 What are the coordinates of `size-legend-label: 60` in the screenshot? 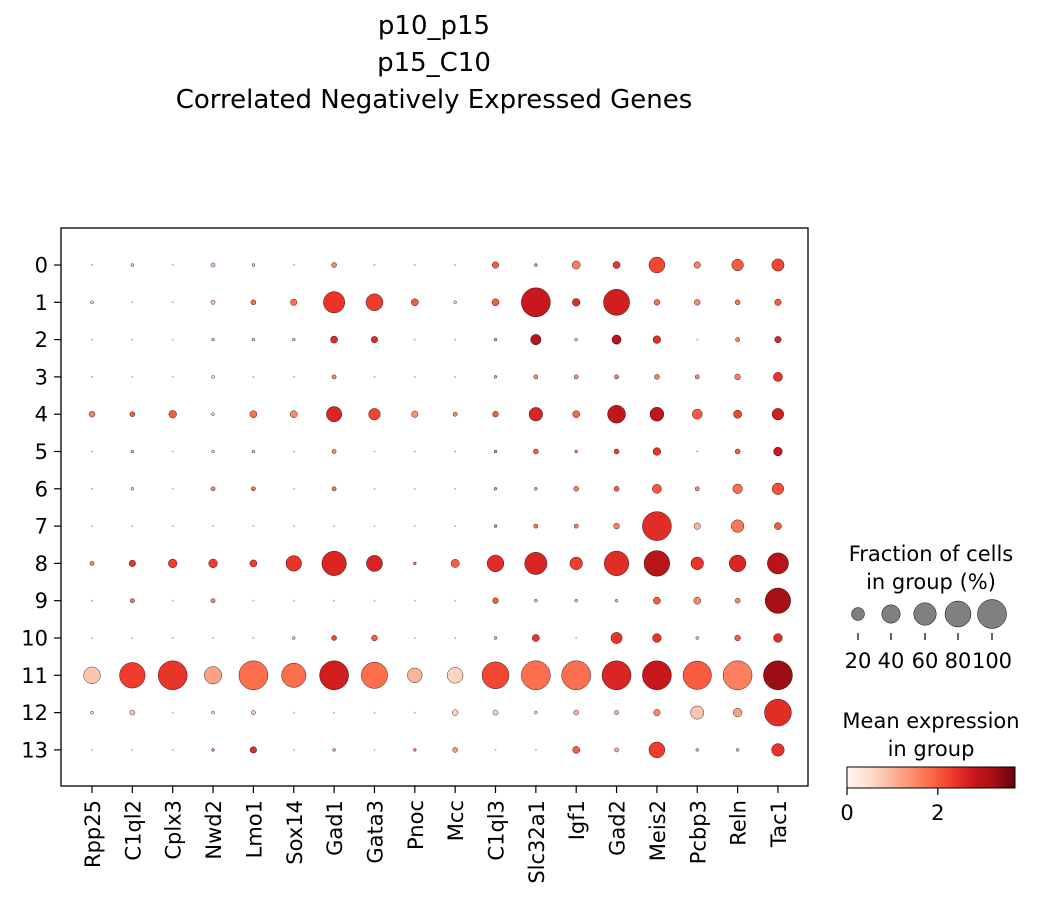 It's located at (925, 661).